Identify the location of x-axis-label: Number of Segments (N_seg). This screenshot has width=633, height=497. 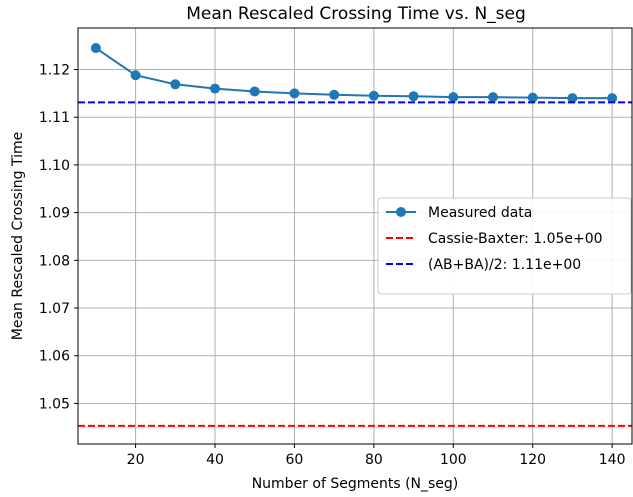
(355, 484).